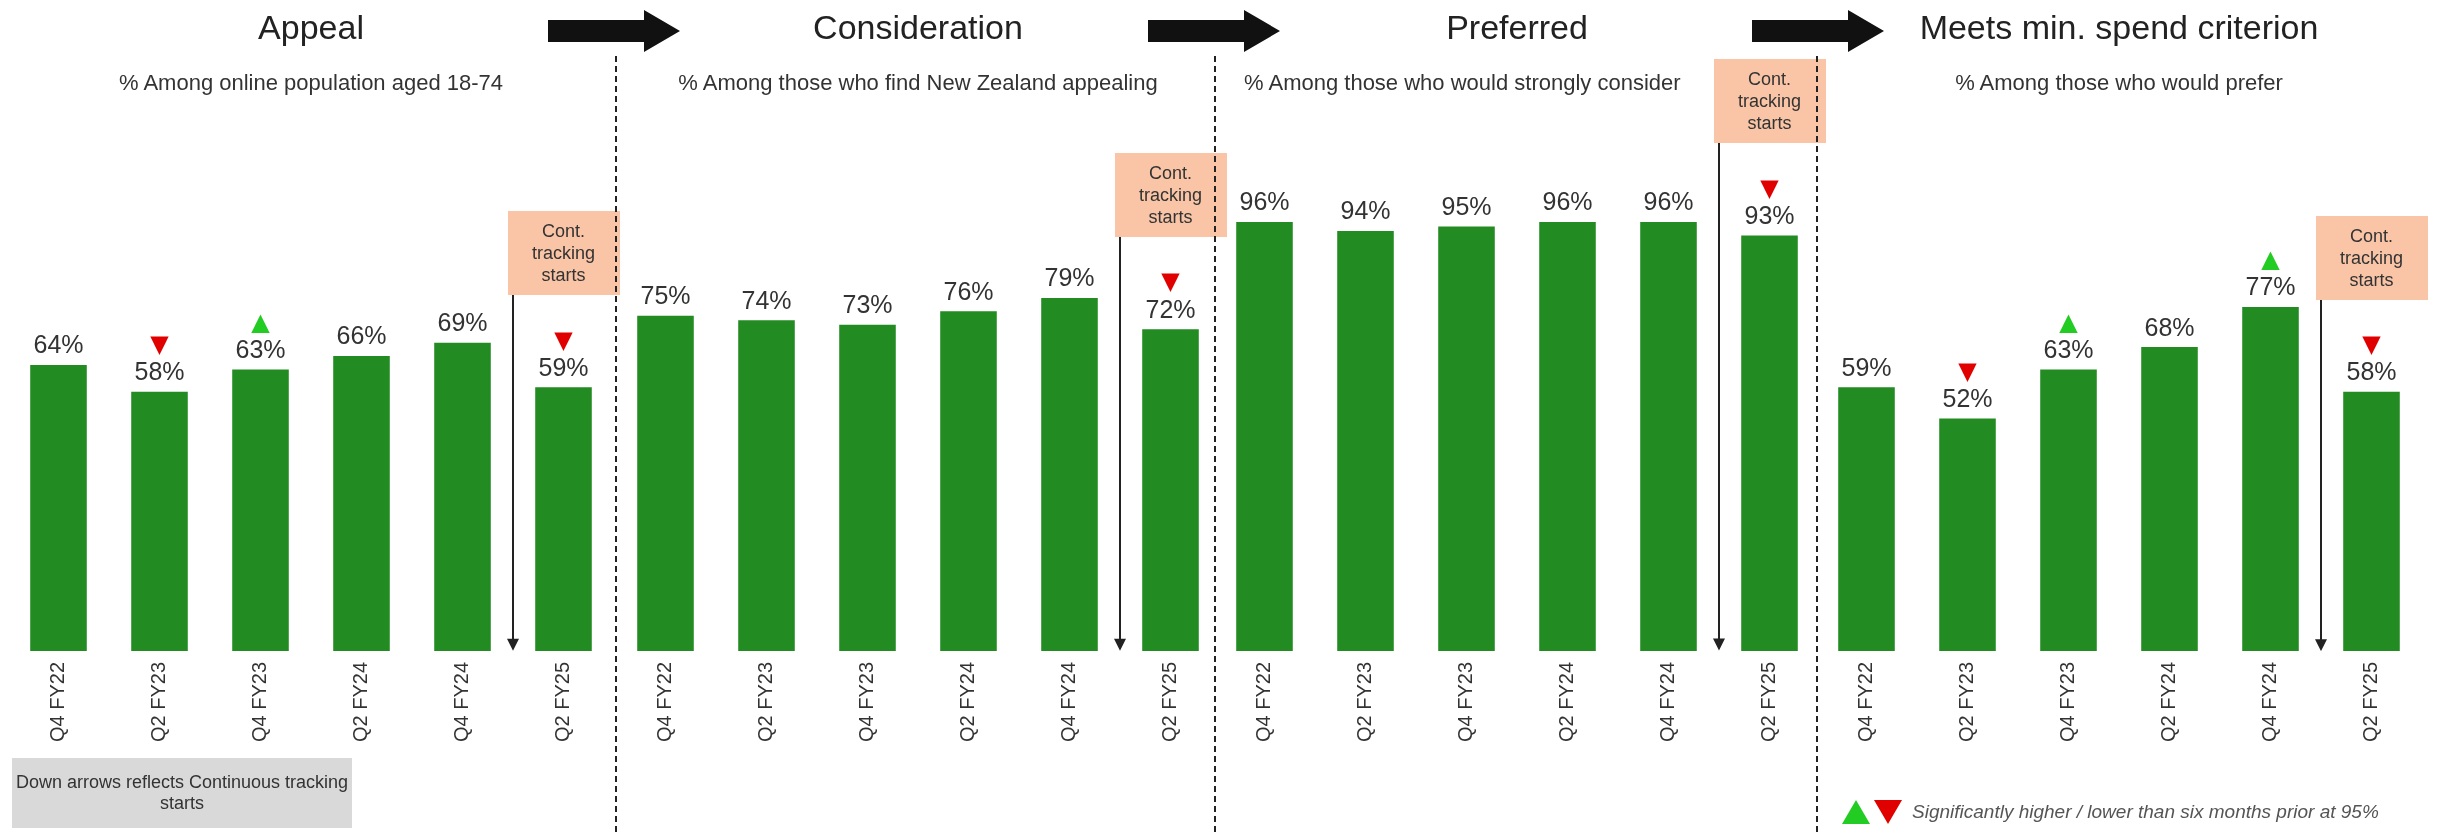 This screenshot has width=2440, height=832. Describe the element at coordinates (311, 27) in the screenshot. I see `chart-title: Appeal` at that location.